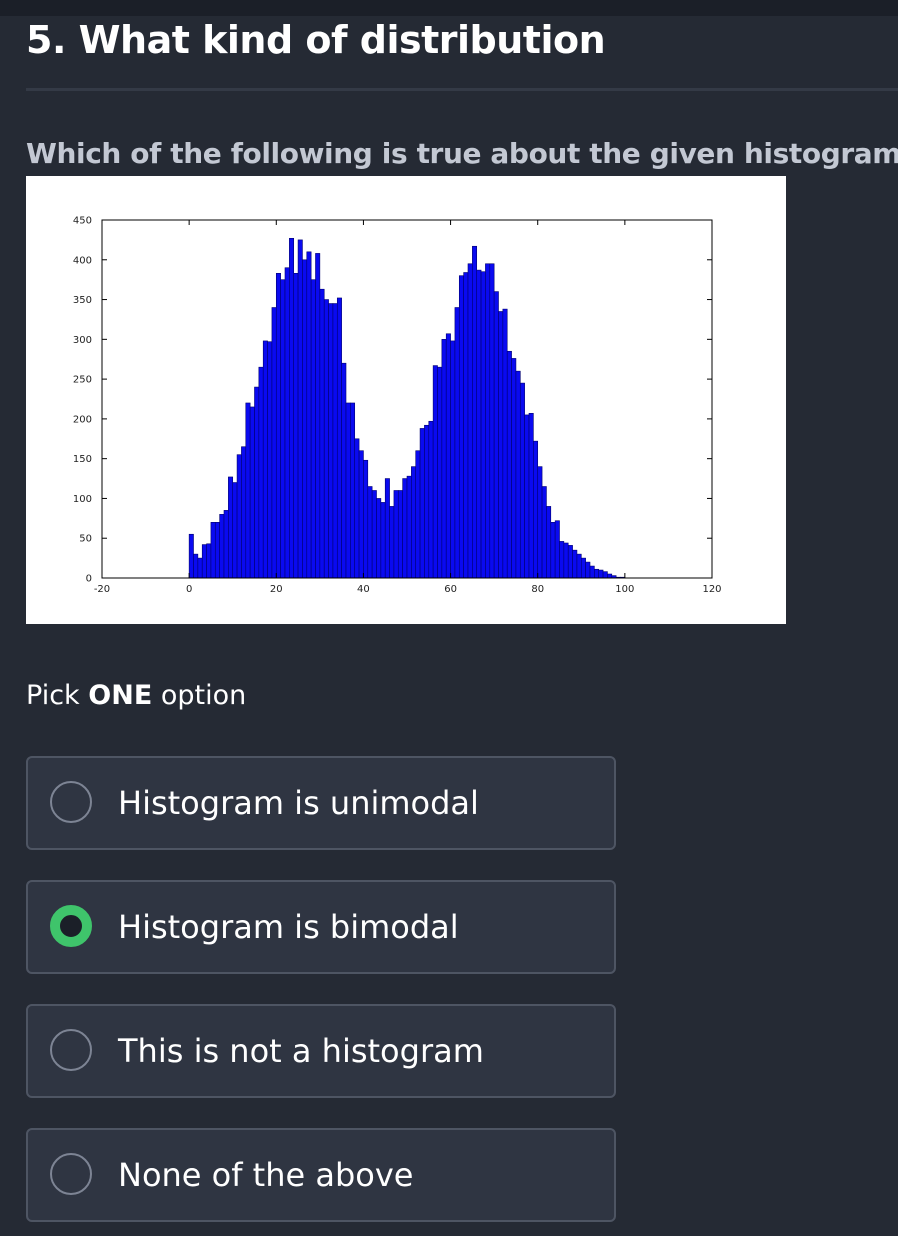  I want to click on y-tick-label: 350, so click(82, 300).